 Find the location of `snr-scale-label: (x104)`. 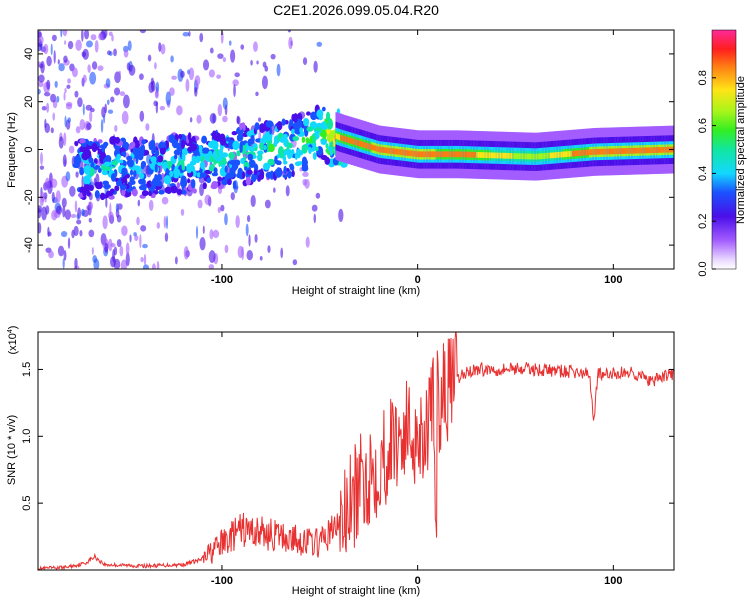

snr-scale-label: (x104) is located at coordinates (13, 340).